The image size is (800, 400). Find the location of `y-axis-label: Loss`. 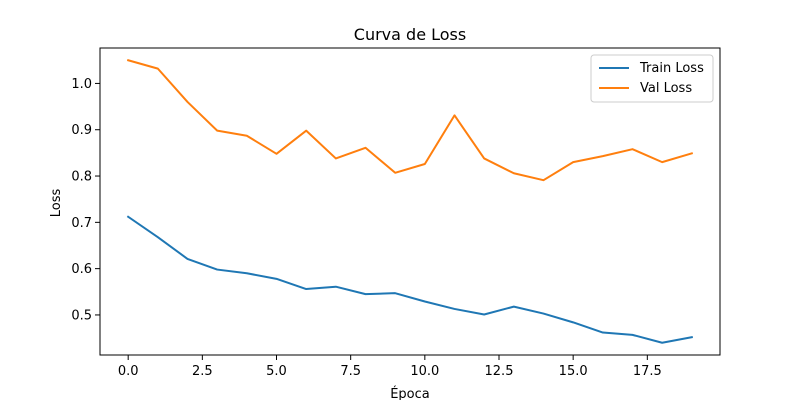

y-axis-label: Loss is located at coordinates (56, 203).